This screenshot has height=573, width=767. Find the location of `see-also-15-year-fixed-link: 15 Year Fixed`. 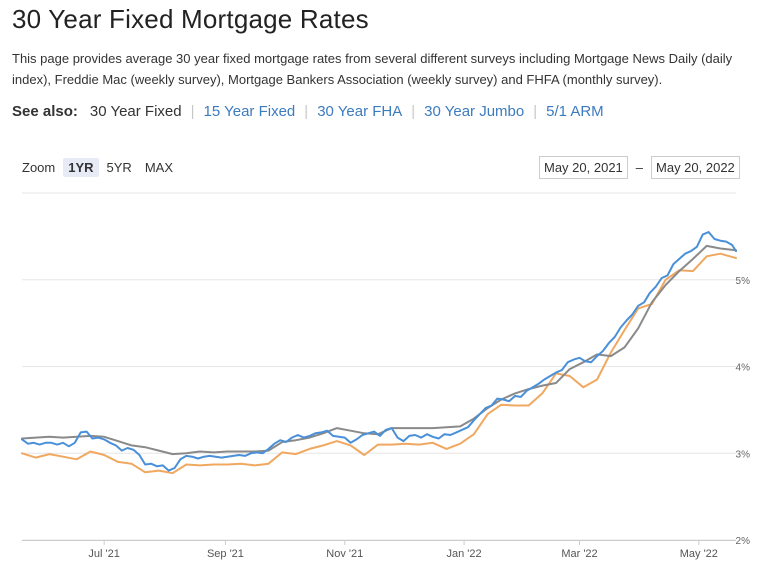

see-also-15-year-fixed-link: 15 Year Fixed is located at coordinates (249, 111).